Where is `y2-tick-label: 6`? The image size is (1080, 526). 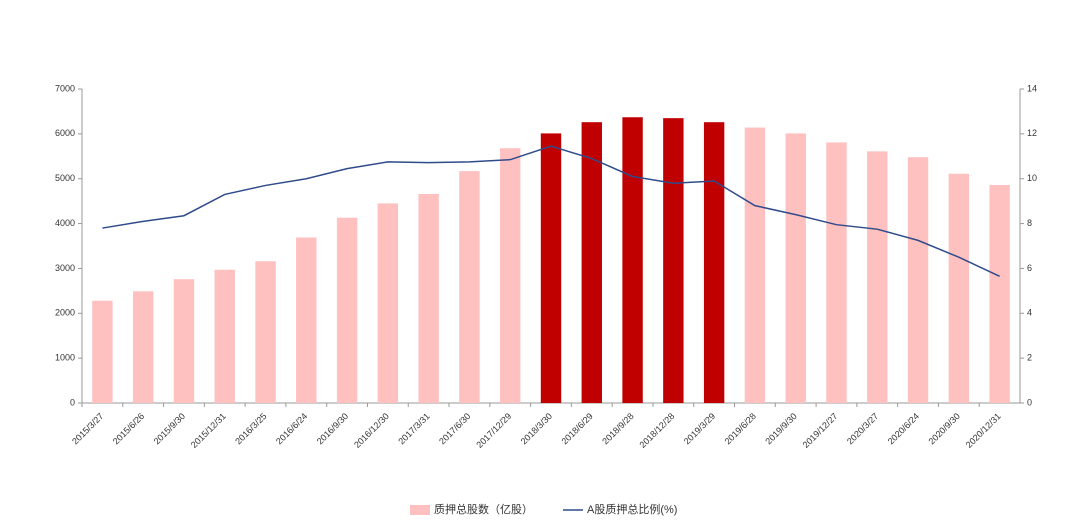
y2-tick-label: 6 is located at coordinates (1029, 268).